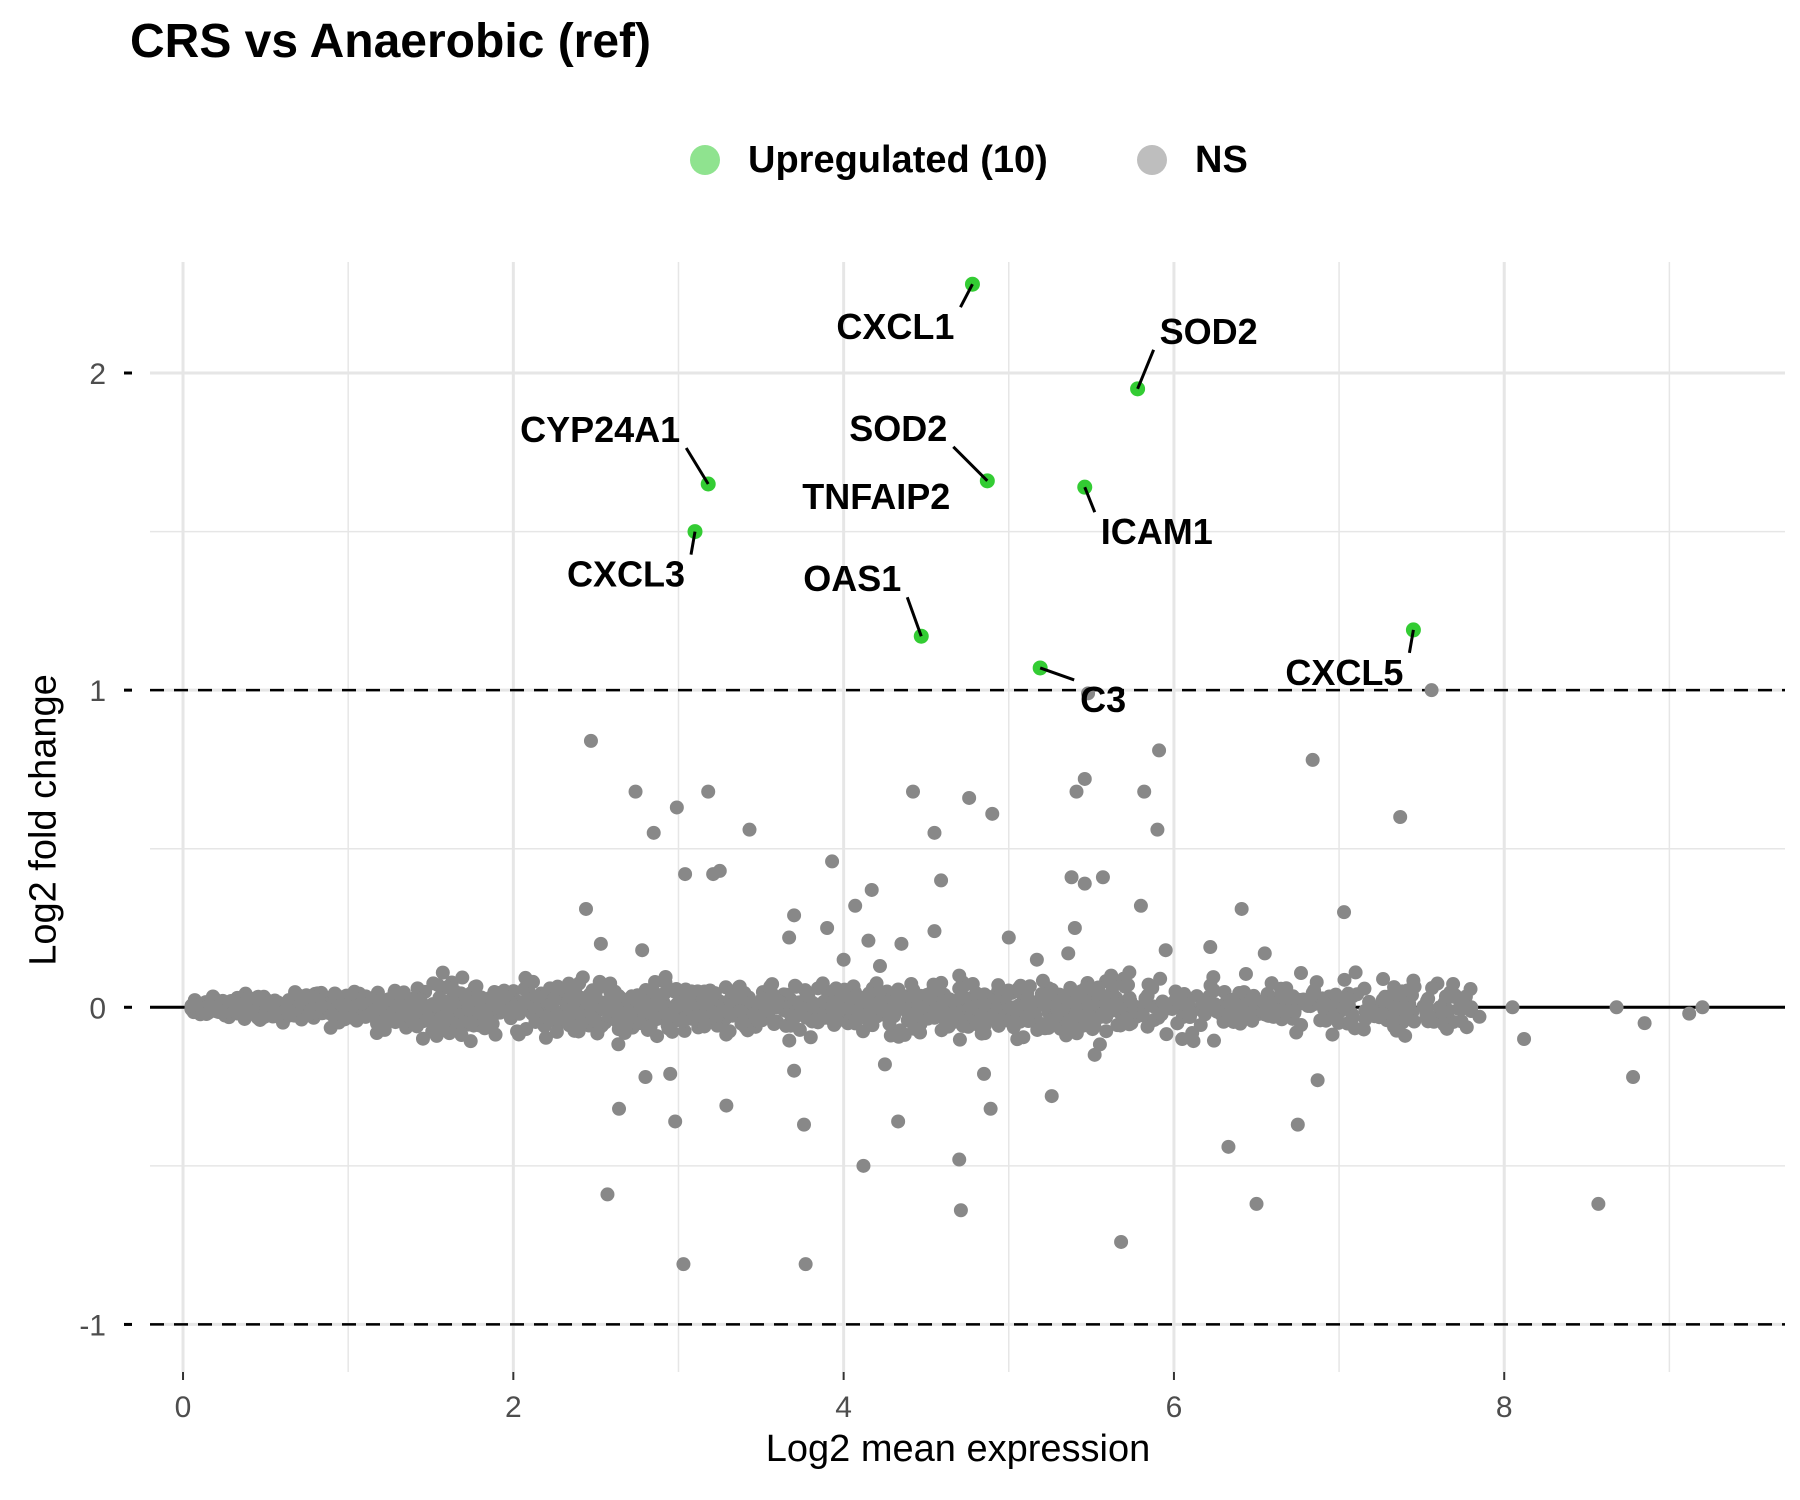  I want to click on y-tick-label: 0, so click(97, 1008).